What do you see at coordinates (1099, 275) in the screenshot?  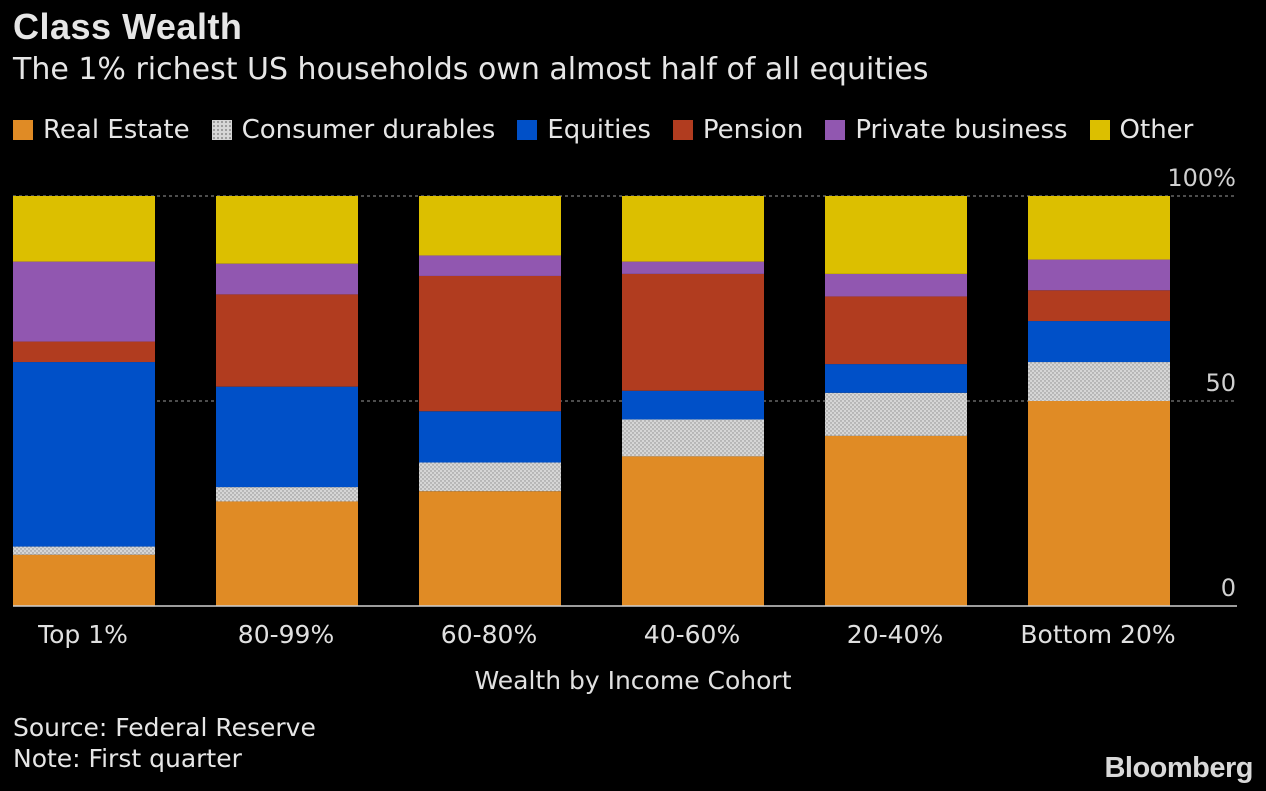 I see `bar-segment-bottom-20-private-business` at bounding box center [1099, 275].